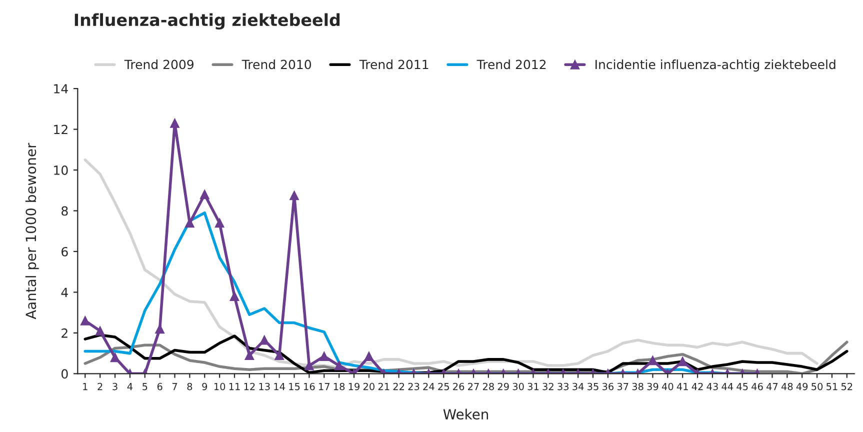 This screenshot has height=432, width=863. What do you see at coordinates (100, 386) in the screenshot?
I see `x-tick-label: 2` at bounding box center [100, 386].